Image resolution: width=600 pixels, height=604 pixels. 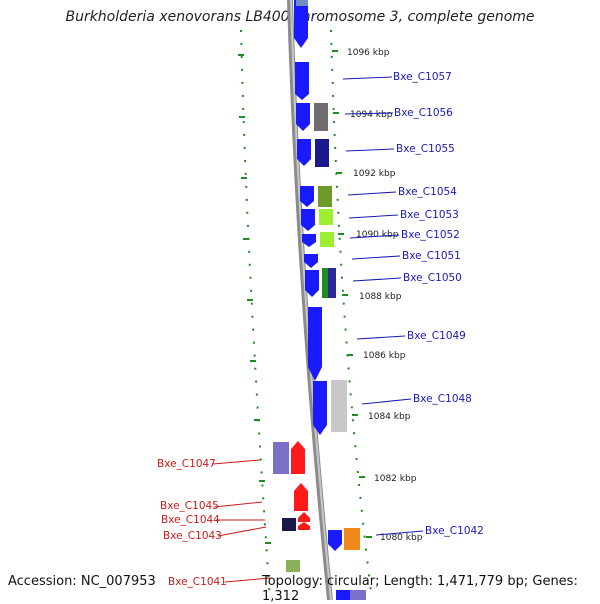 What do you see at coordinates (454, 531) in the screenshot?
I see `gene-label: Bxe_C1042` at bounding box center [454, 531].